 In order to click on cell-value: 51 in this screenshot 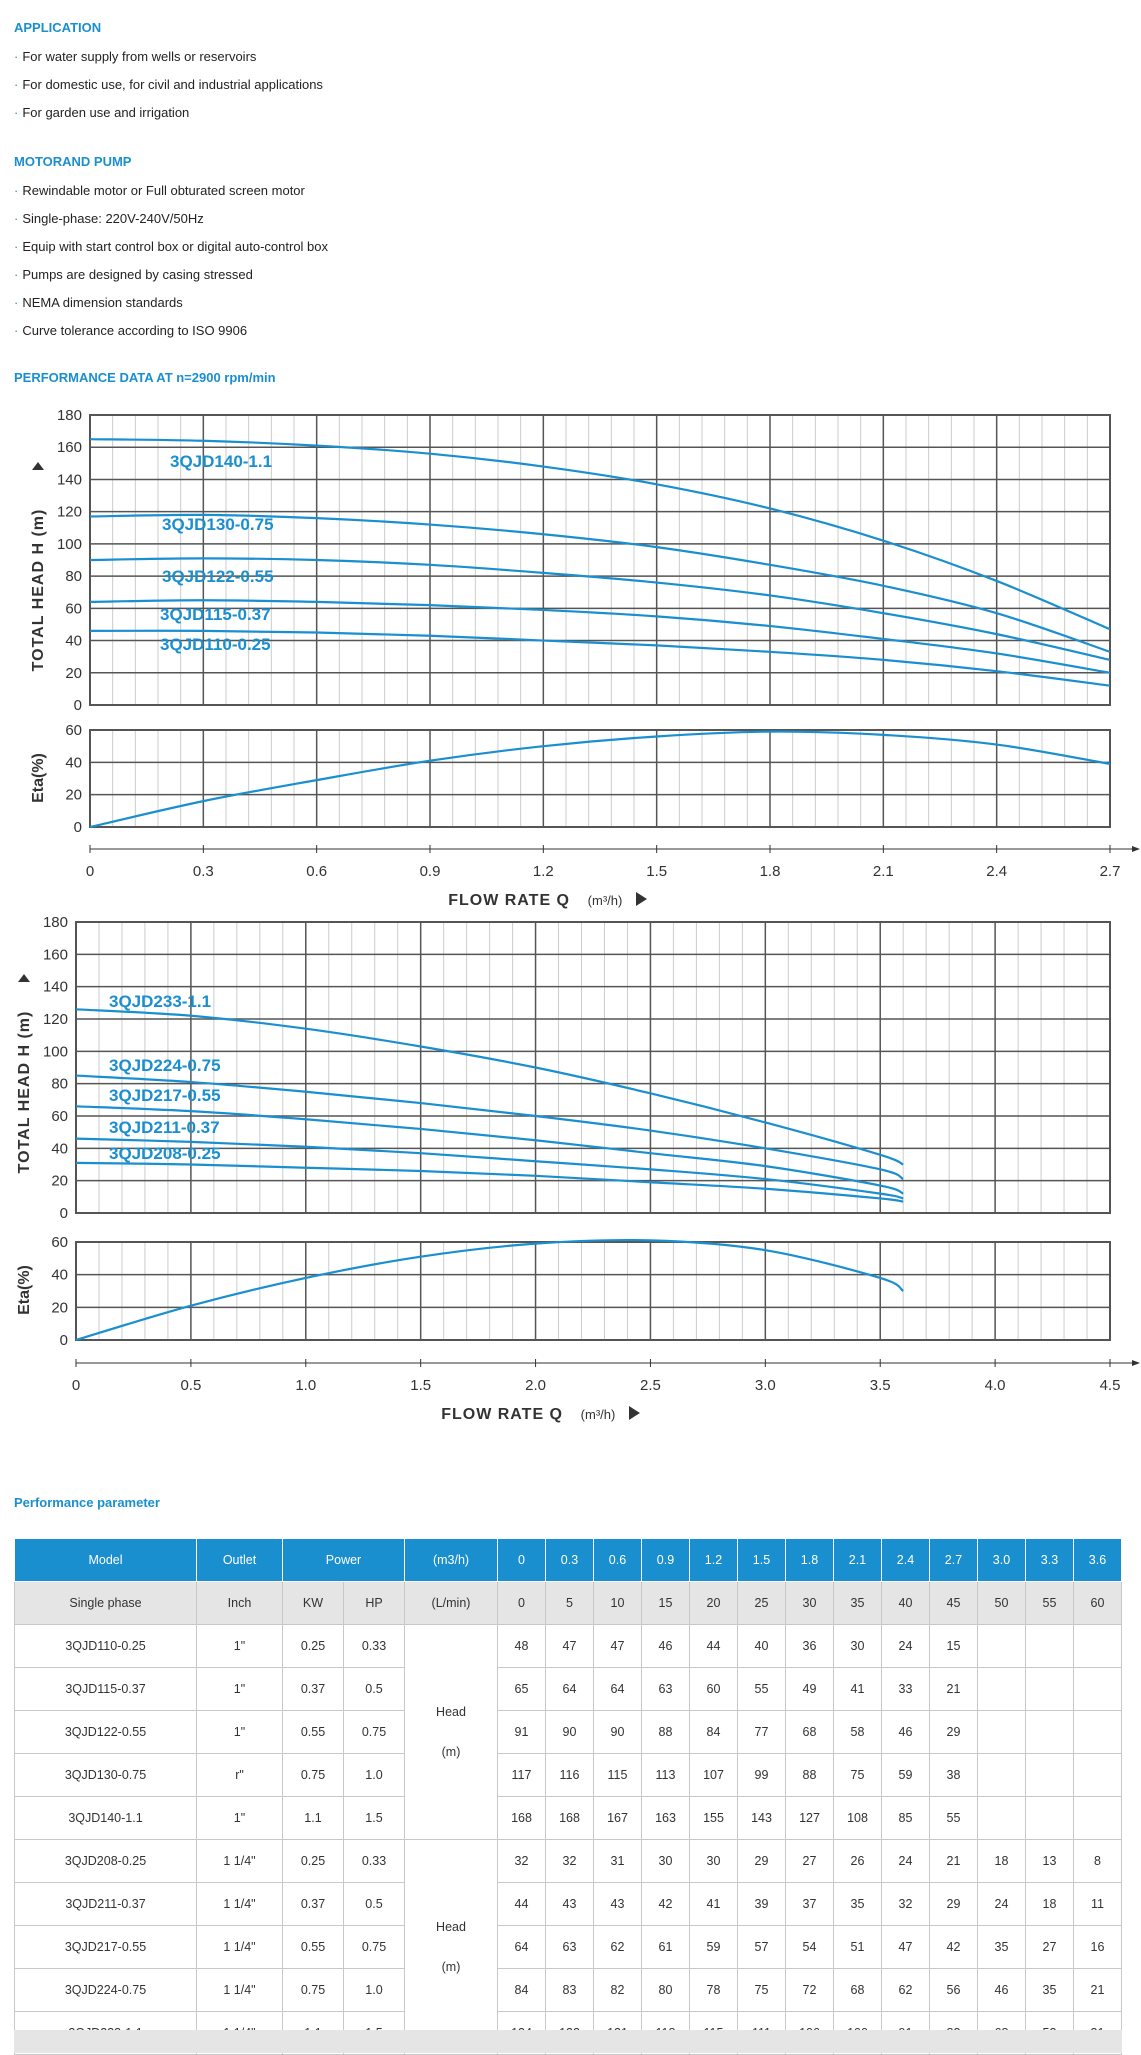, I will do `click(857, 1947)`.